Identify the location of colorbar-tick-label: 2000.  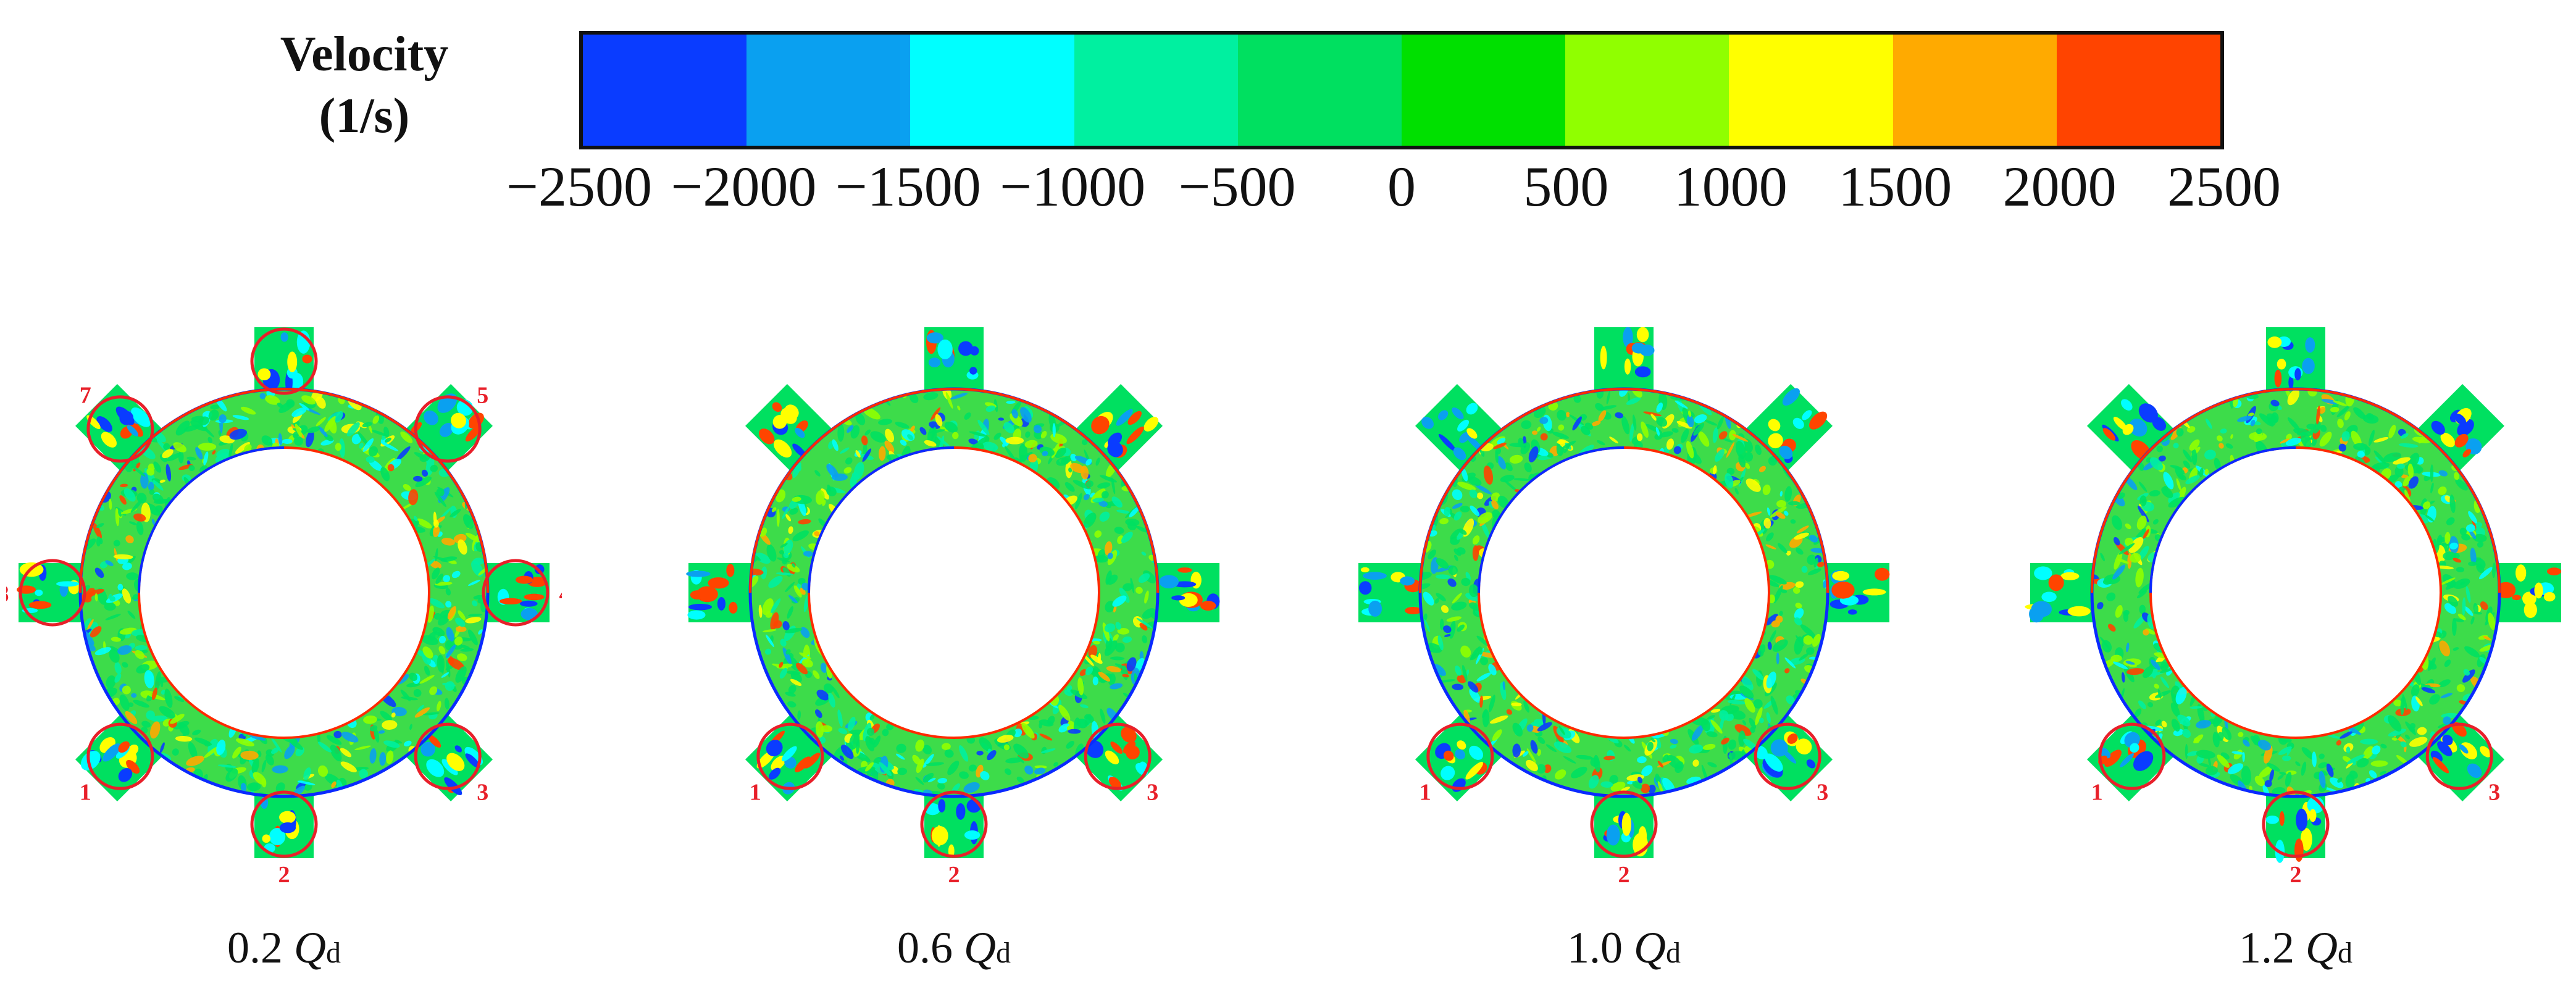
(2059, 186).